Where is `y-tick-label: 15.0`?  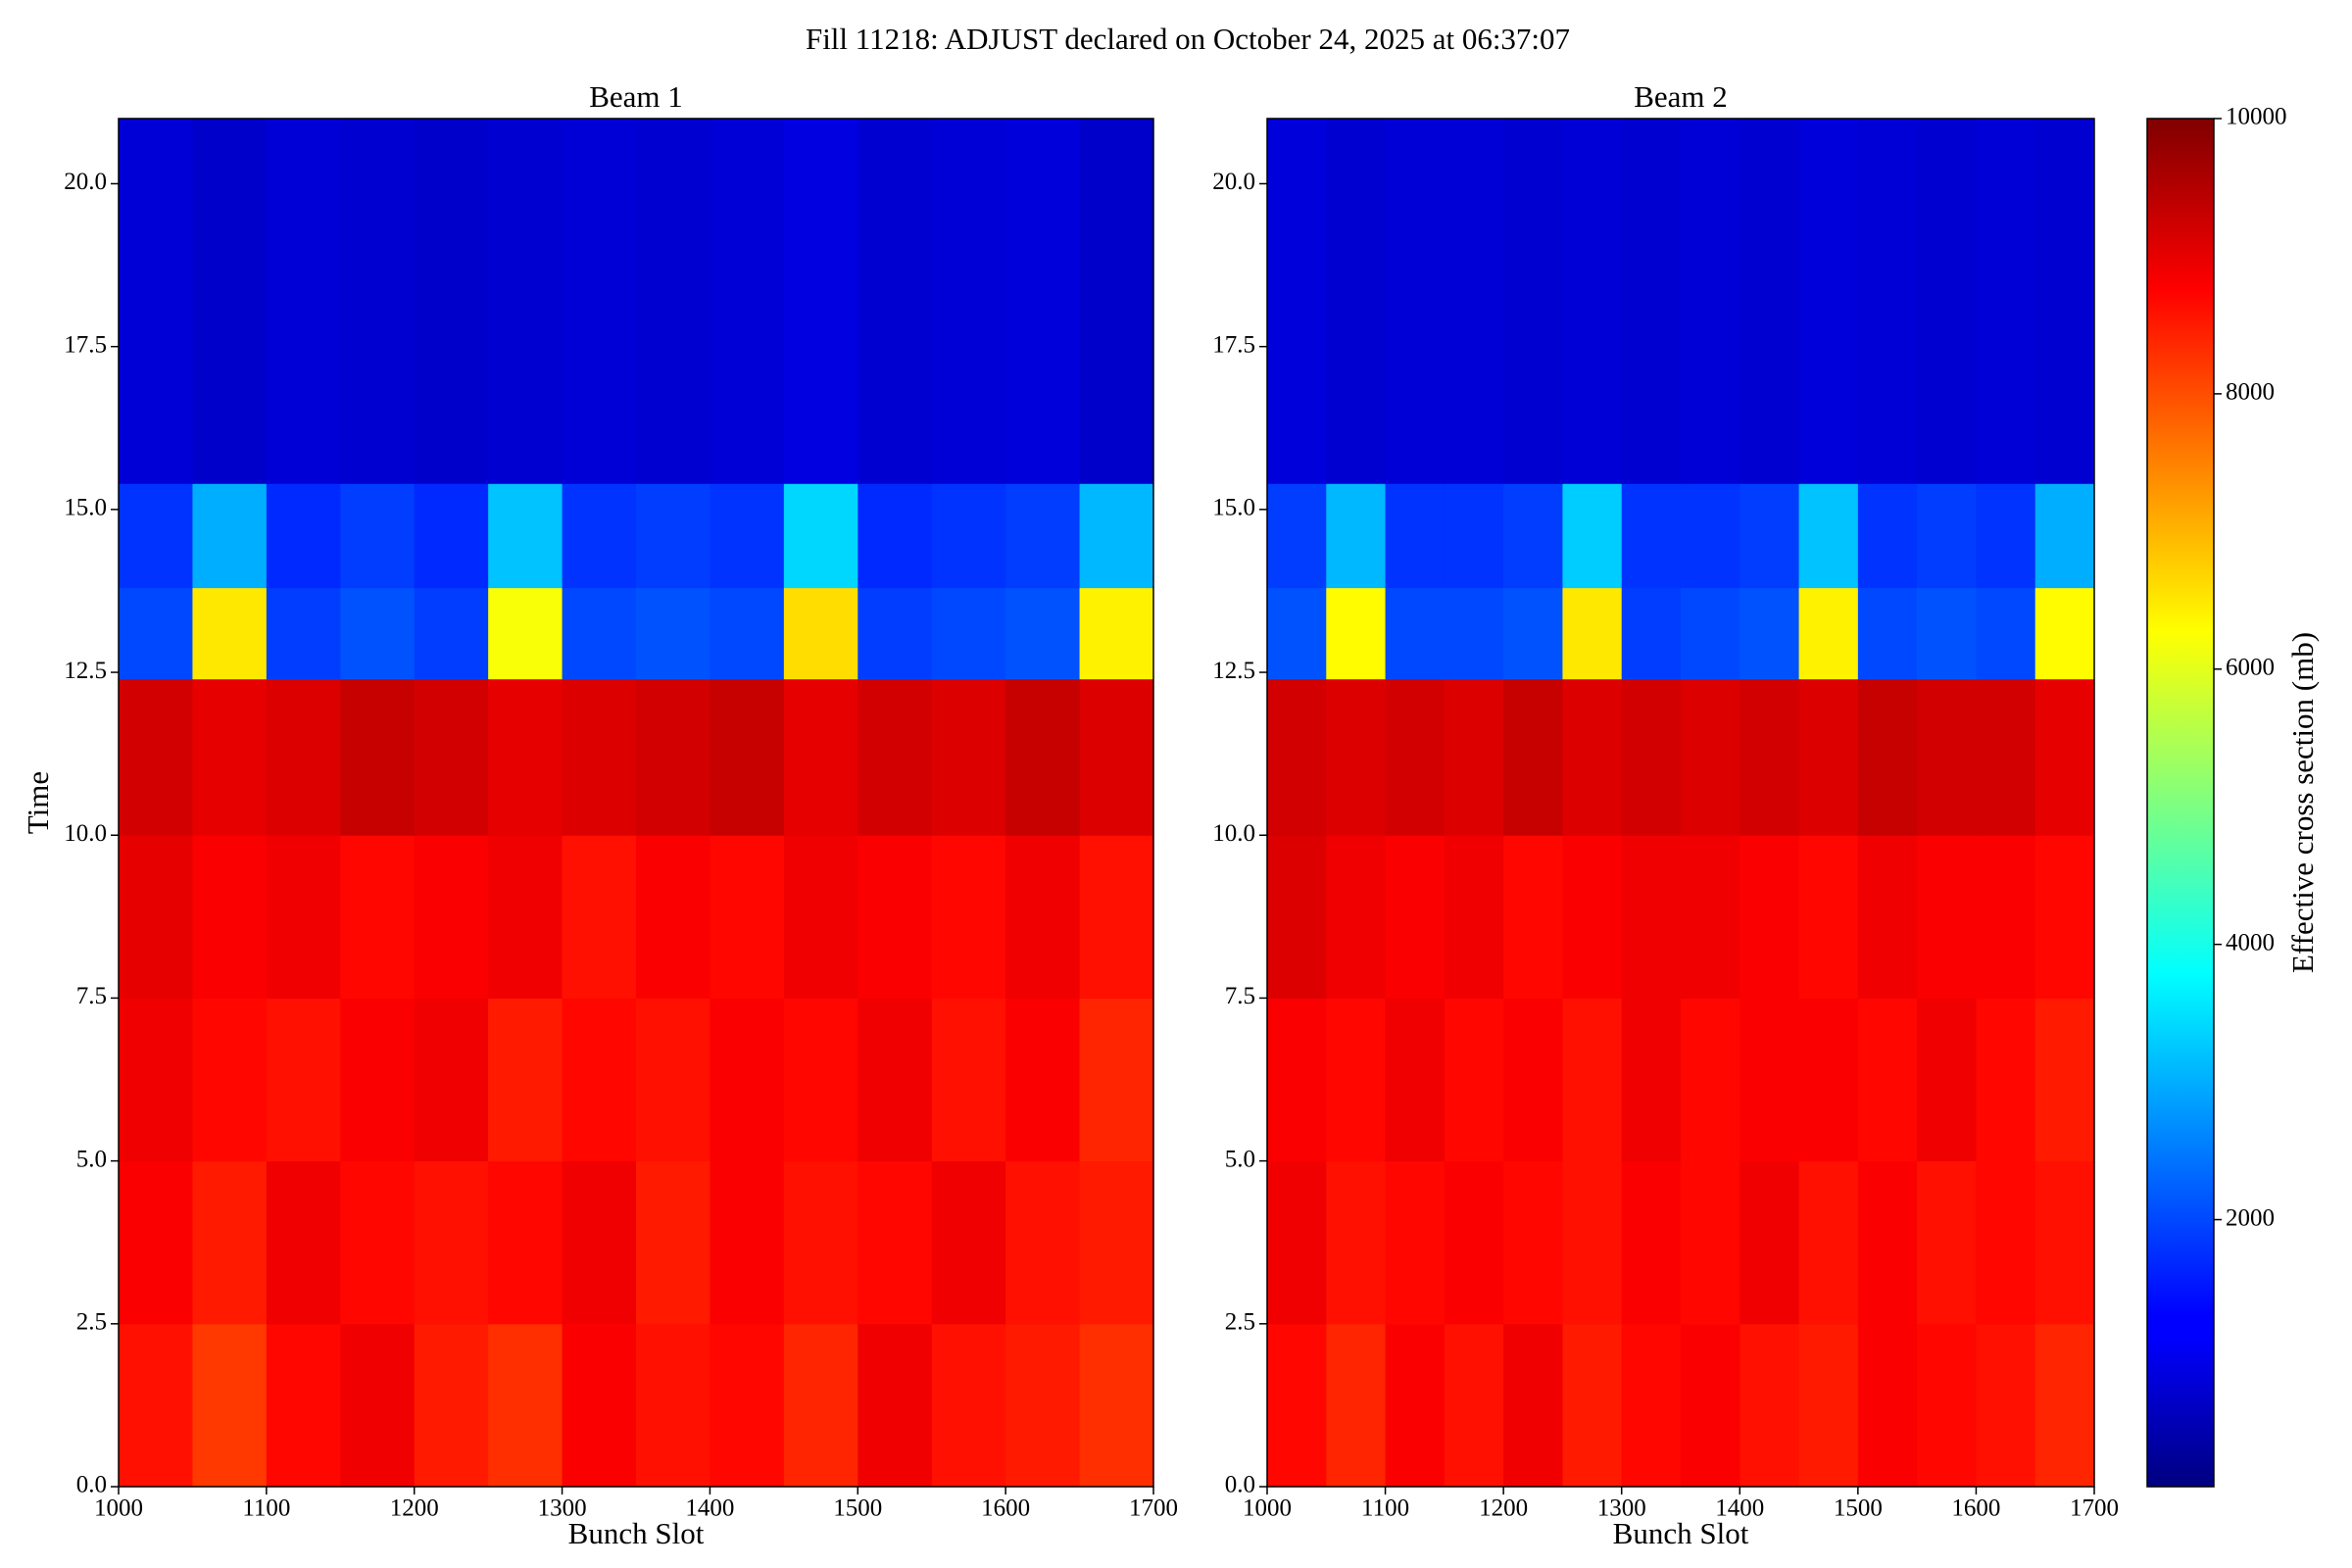 y-tick-label: 15.0 is located at coordinates (1233, 508).